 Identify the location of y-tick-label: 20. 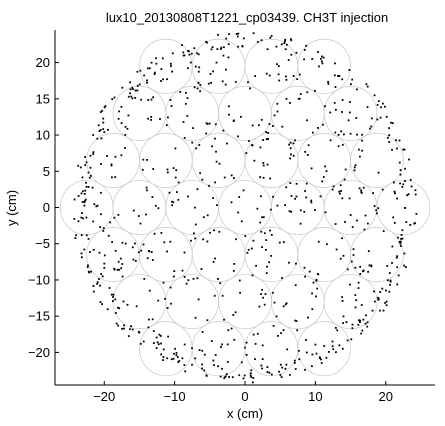
(43, 62).